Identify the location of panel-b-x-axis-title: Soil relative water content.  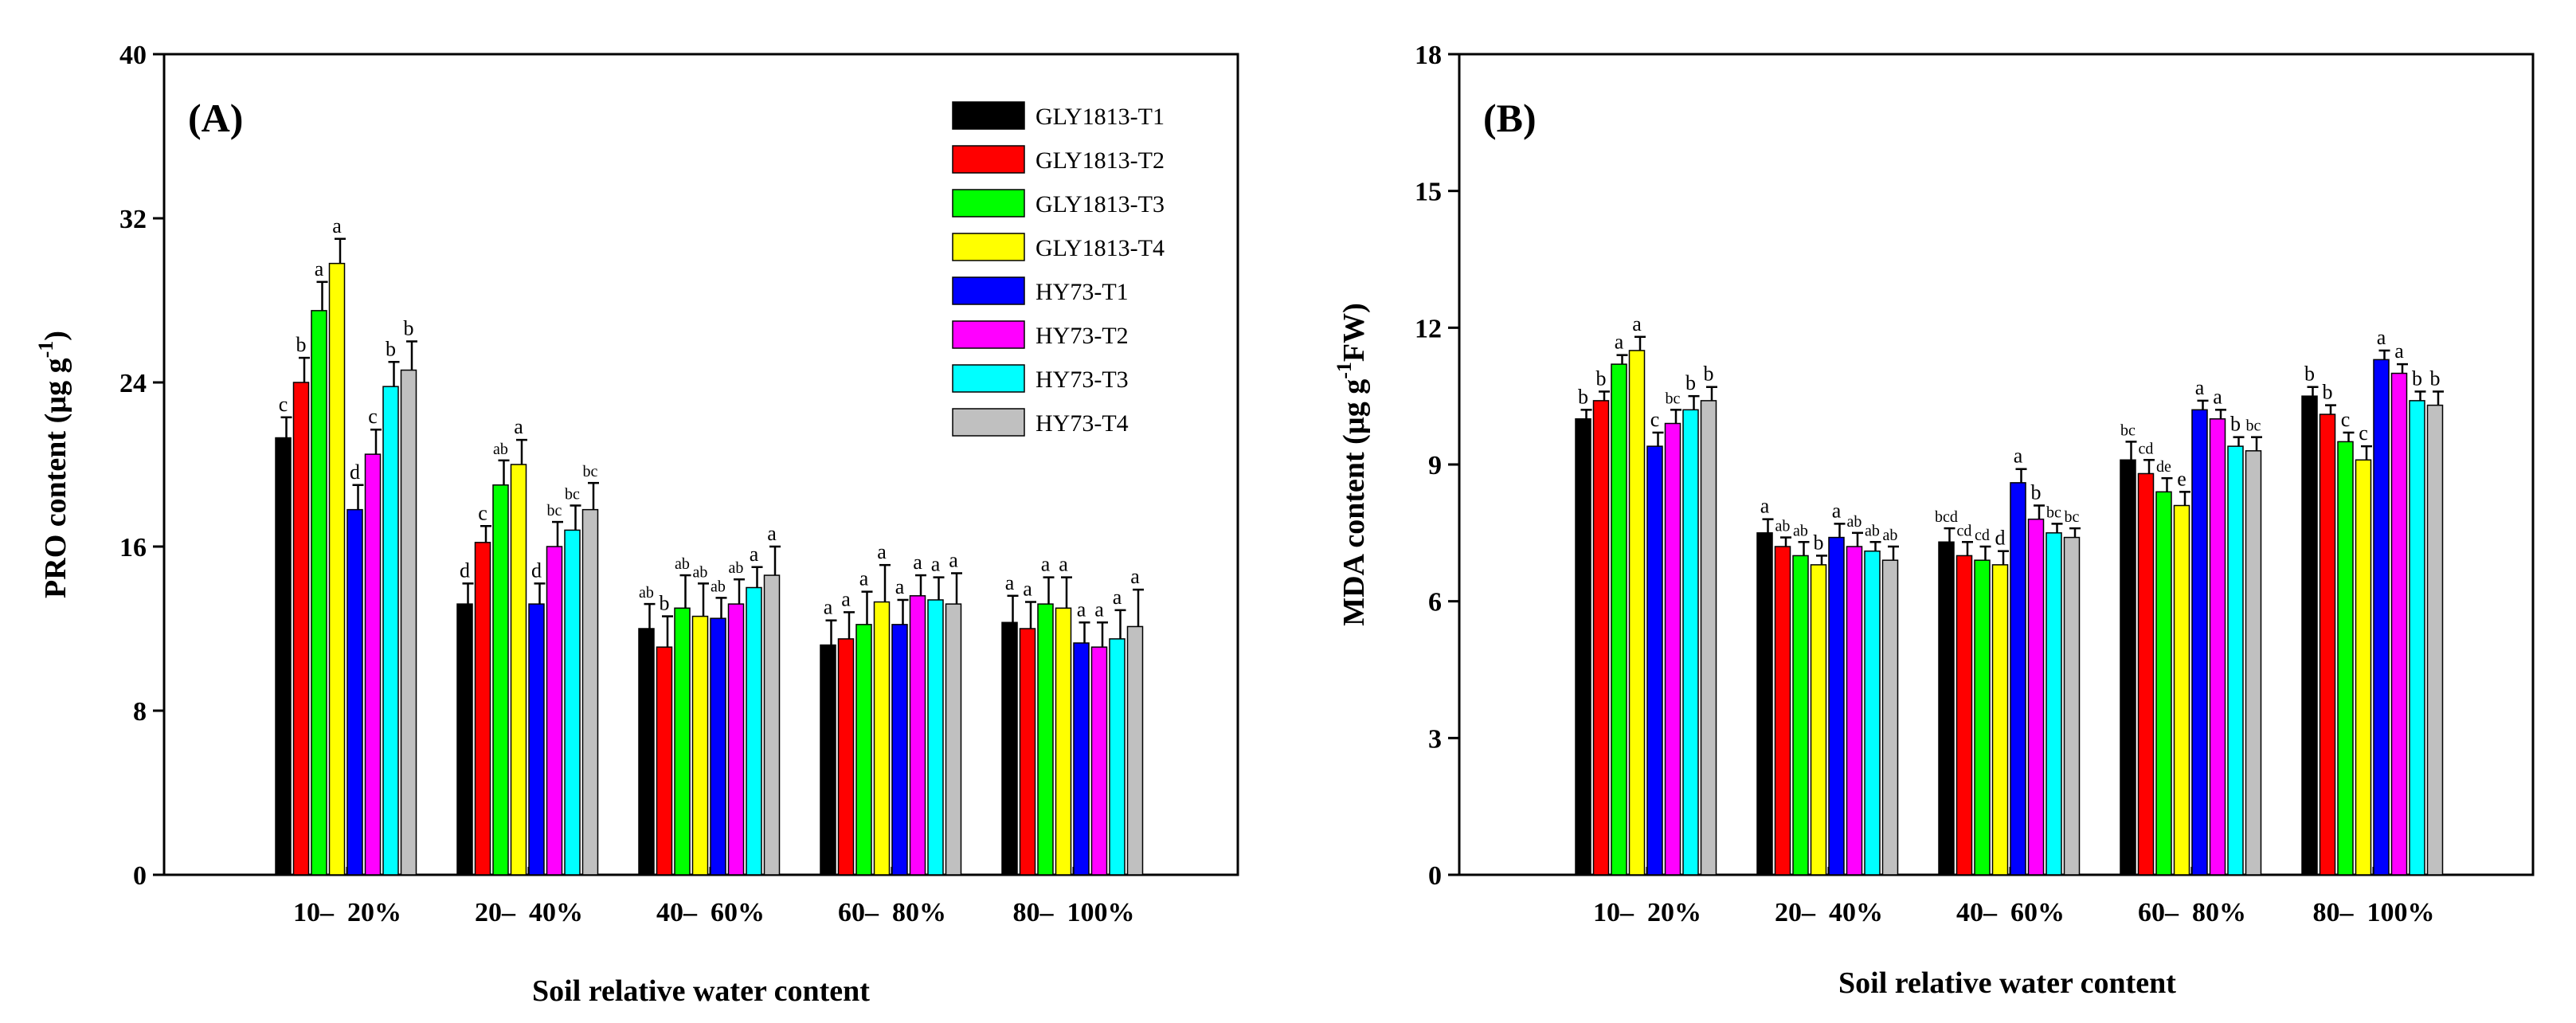
(2007, 983).